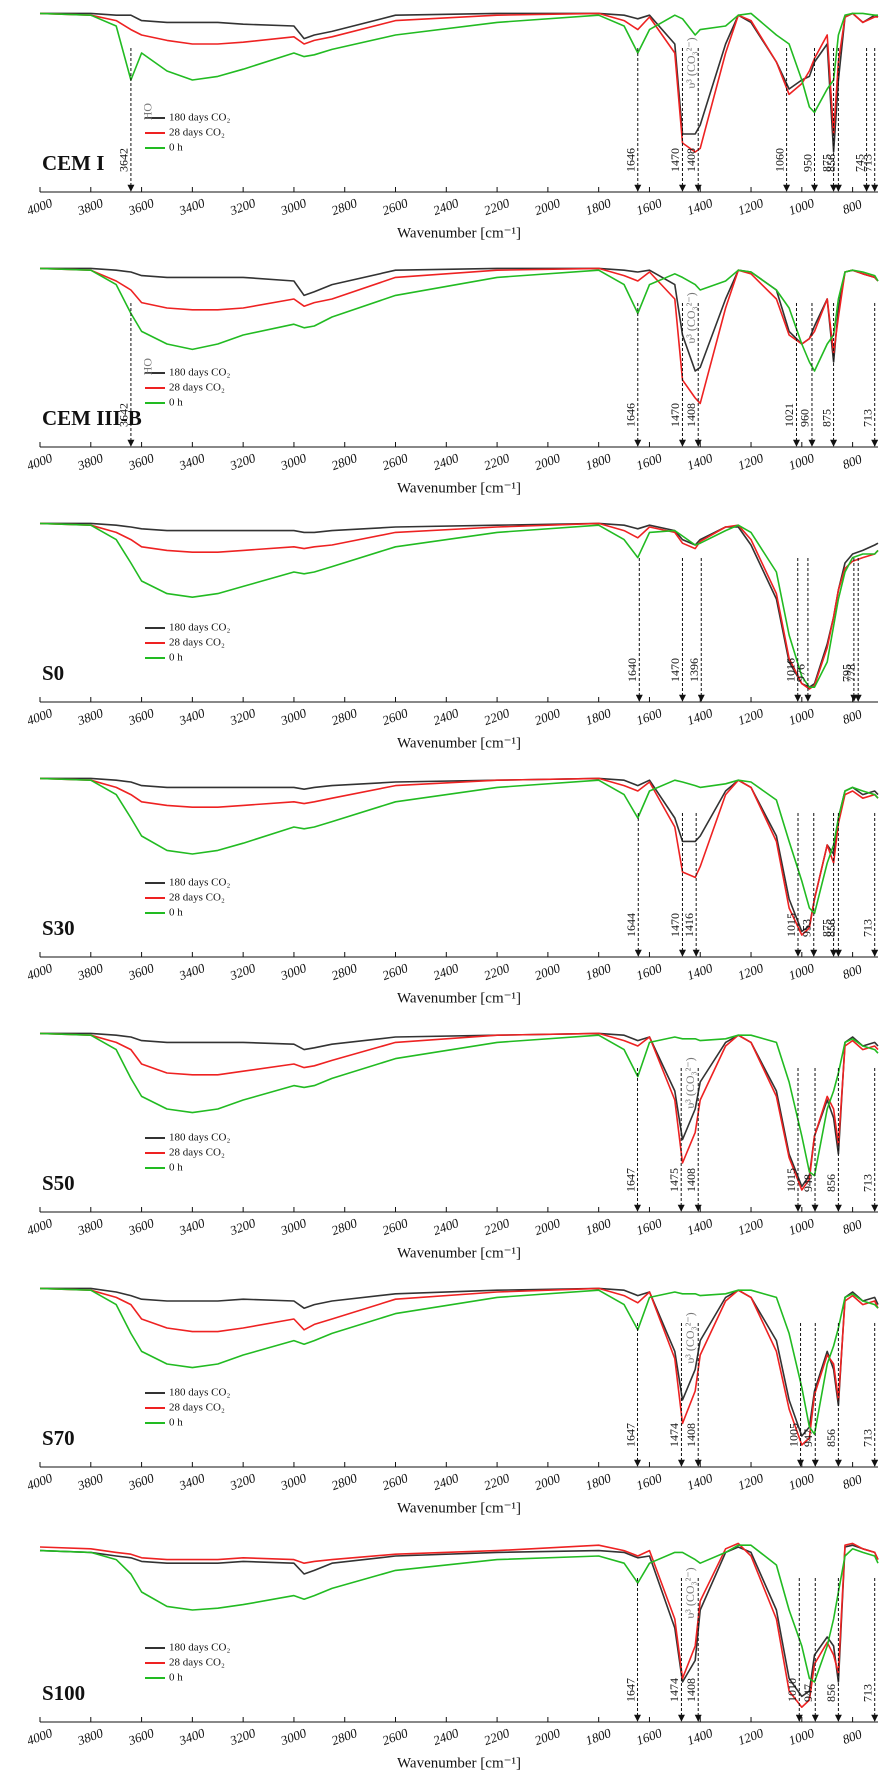 The height and width of the screenshot is (1785, 893). I want to click on peak-label: 1015, so click(791, 1180).